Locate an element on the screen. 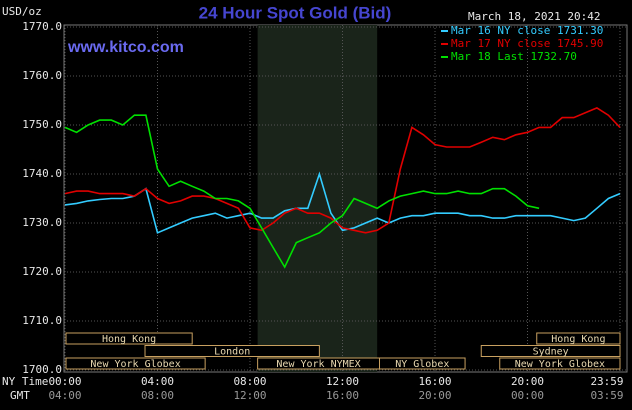 Image resolution: width=632 pixels, height=410 pixels. x-tick-label: 16:00 is located at coordinates (434, 381).